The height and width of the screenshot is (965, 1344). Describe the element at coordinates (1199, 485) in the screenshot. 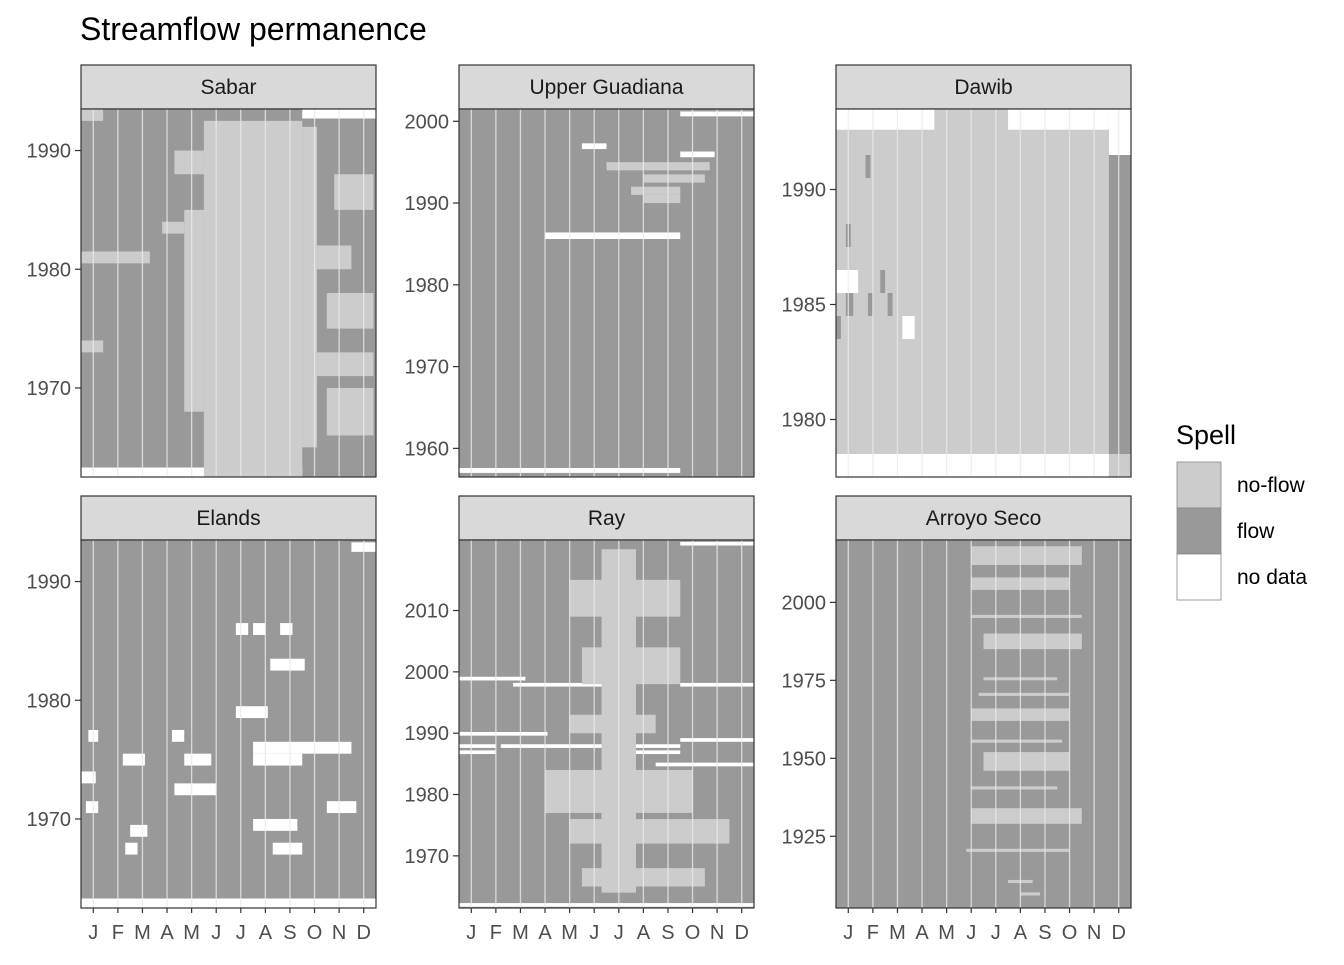

I see `legend-key-no-flow` at that location.